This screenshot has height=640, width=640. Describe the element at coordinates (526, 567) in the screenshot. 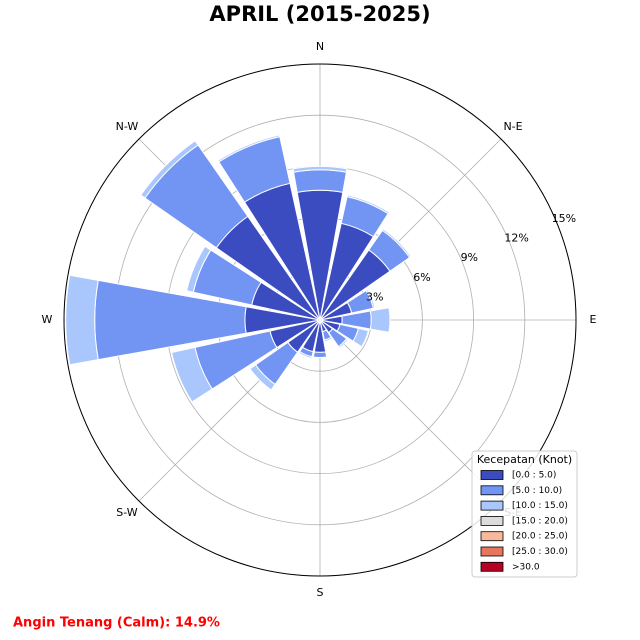

I see `legend-label: >30.0` at that location.